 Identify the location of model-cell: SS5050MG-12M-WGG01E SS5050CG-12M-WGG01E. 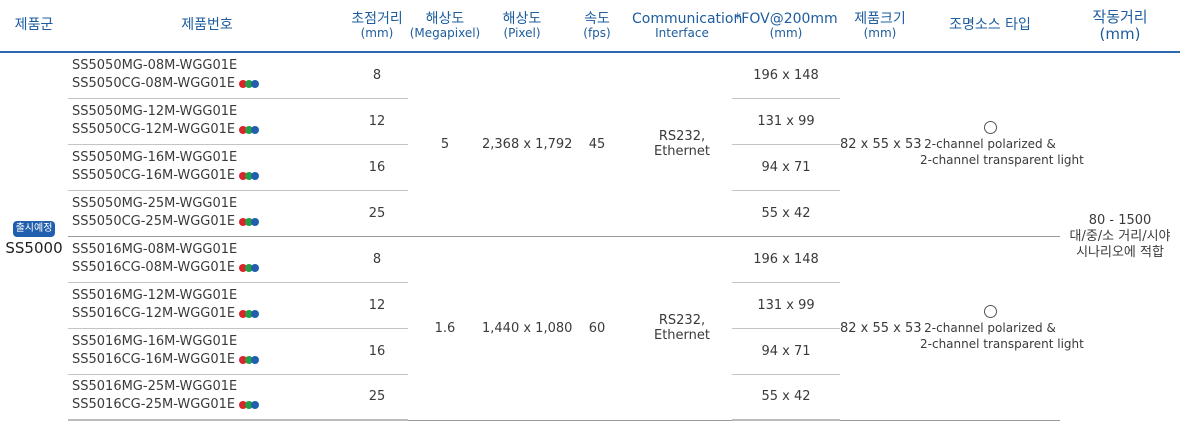
(207, 121).